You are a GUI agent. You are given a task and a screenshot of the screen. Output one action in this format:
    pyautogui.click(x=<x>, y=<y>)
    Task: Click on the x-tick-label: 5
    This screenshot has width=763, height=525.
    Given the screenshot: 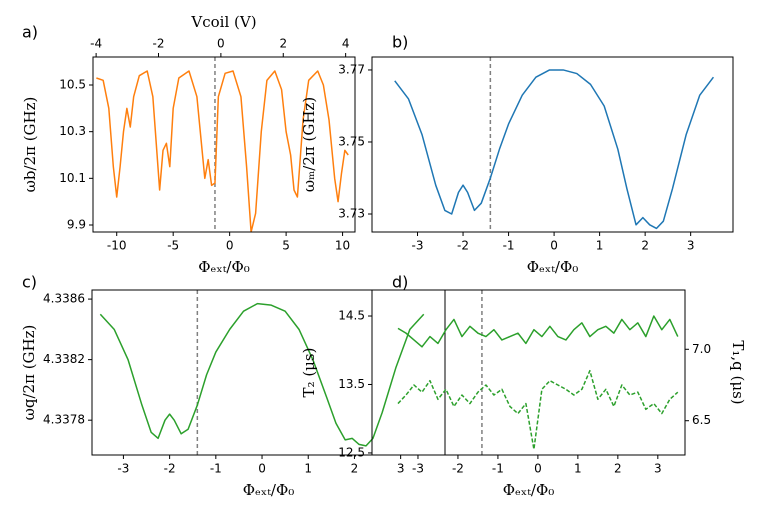 What is the action you would take?
    pyautogui.click(x=286, y=246)
    